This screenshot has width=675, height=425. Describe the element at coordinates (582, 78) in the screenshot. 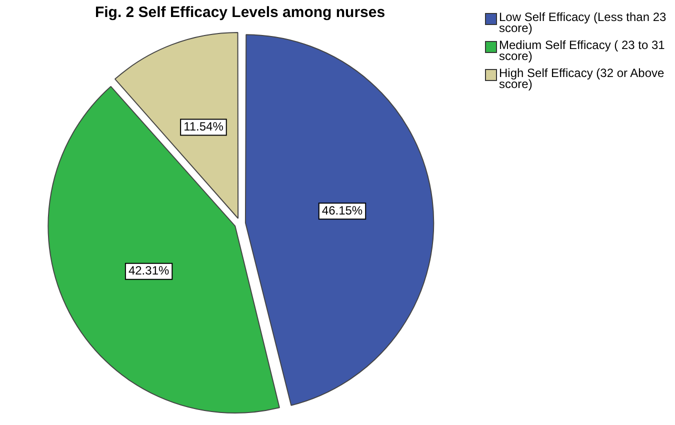

I see `legend-label: High Self Efficacy (32 or Above score)` at that location.